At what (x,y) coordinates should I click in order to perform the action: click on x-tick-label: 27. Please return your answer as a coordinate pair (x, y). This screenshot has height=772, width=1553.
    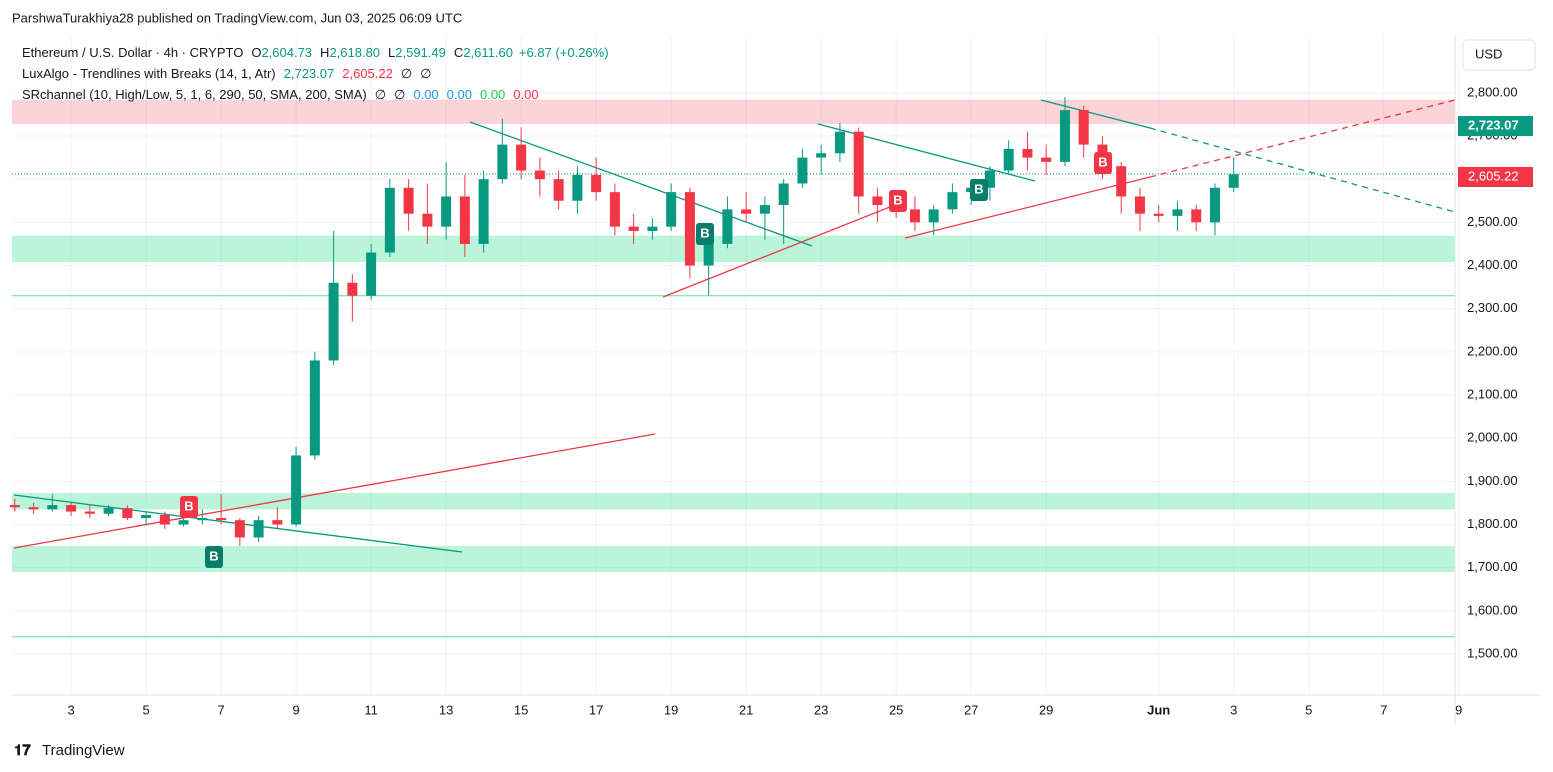
    Looking at the image, I should click on (971, 709).